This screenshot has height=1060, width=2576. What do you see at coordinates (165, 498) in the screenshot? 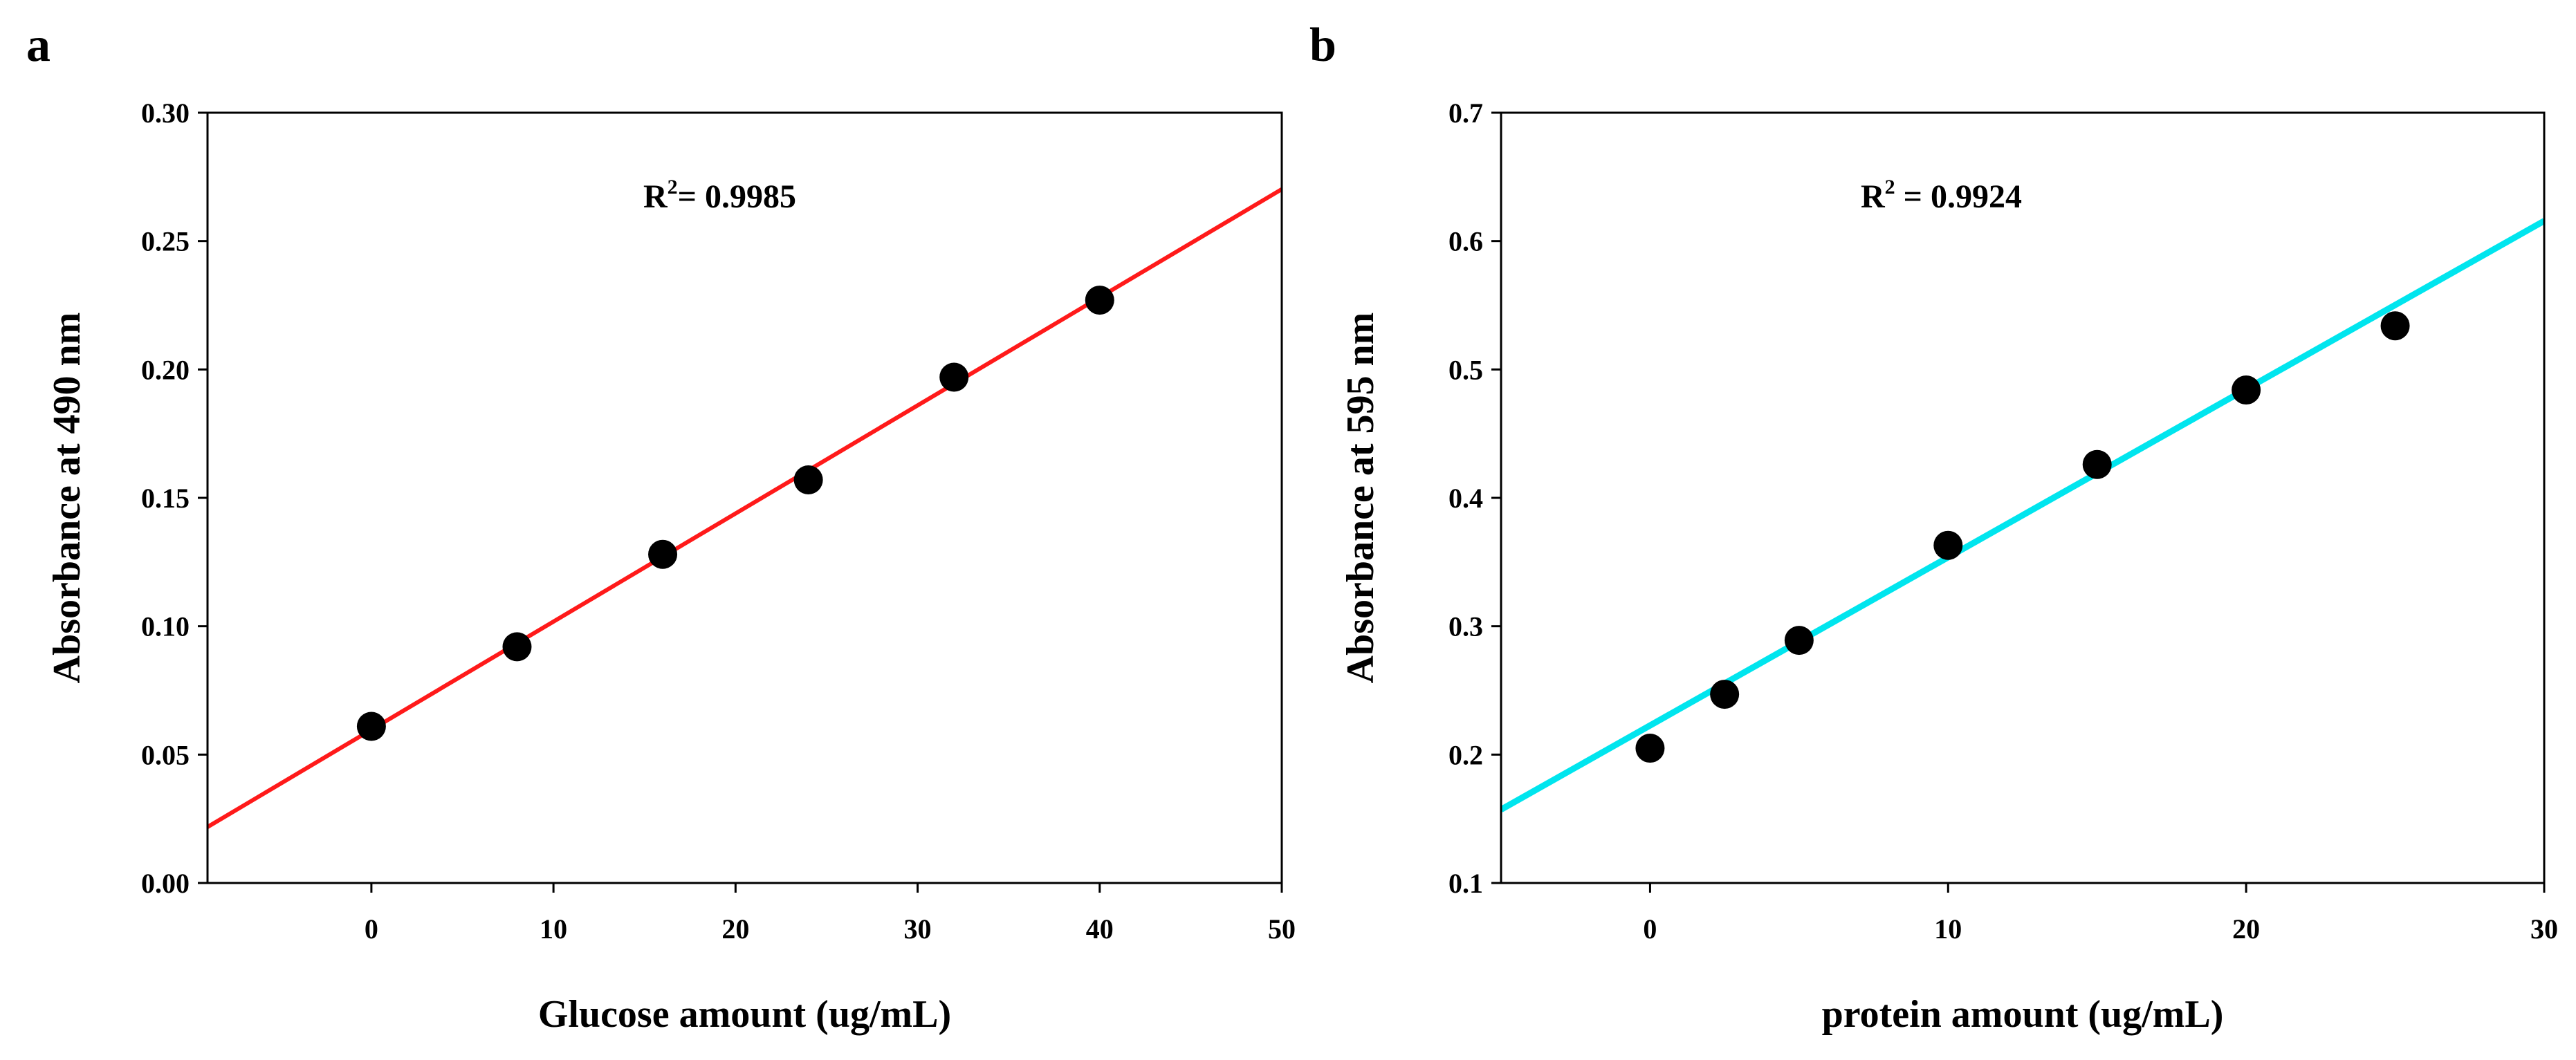
I see `y-tick-label: 0.15` at bounding box center [165, 498].